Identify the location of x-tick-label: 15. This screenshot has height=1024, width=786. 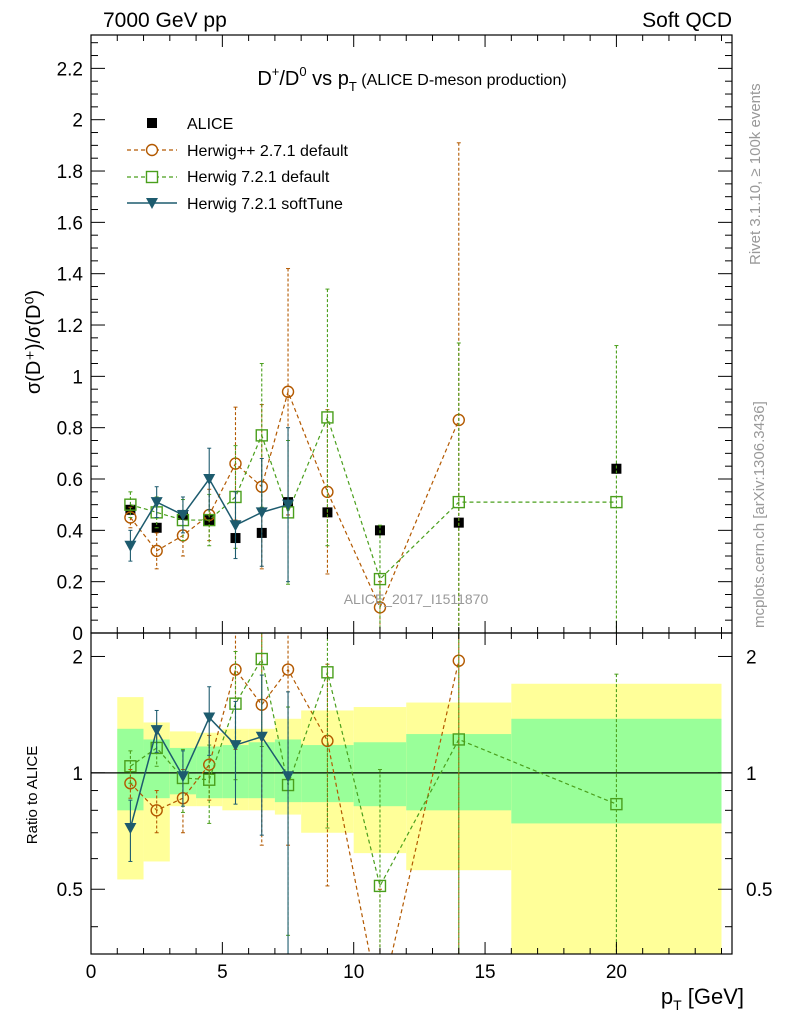
(484, 972).